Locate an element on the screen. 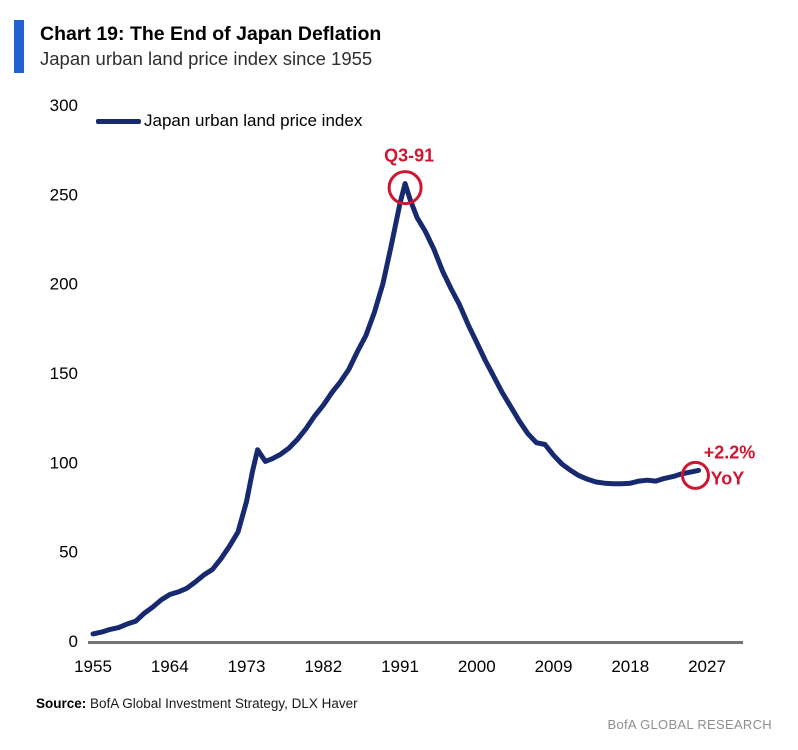  source-label: Source: is located at coordinates (61, 703).